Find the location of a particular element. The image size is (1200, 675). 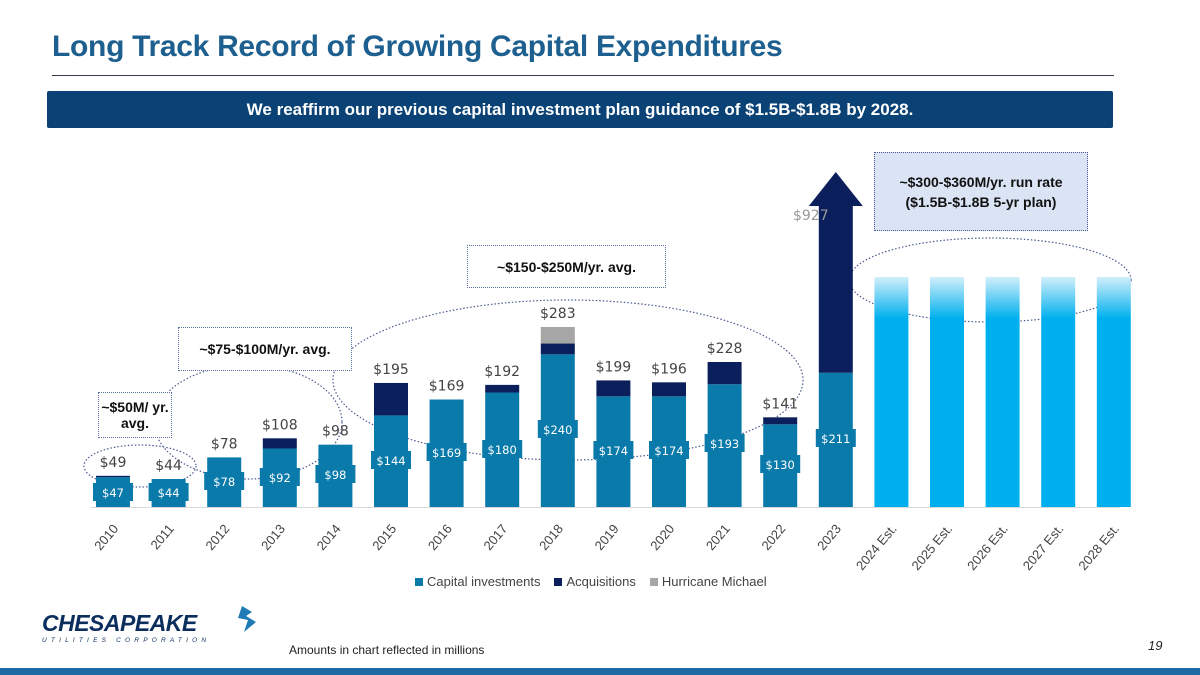

legend-swatch-acquisitions is located at coordinates (558, 581).